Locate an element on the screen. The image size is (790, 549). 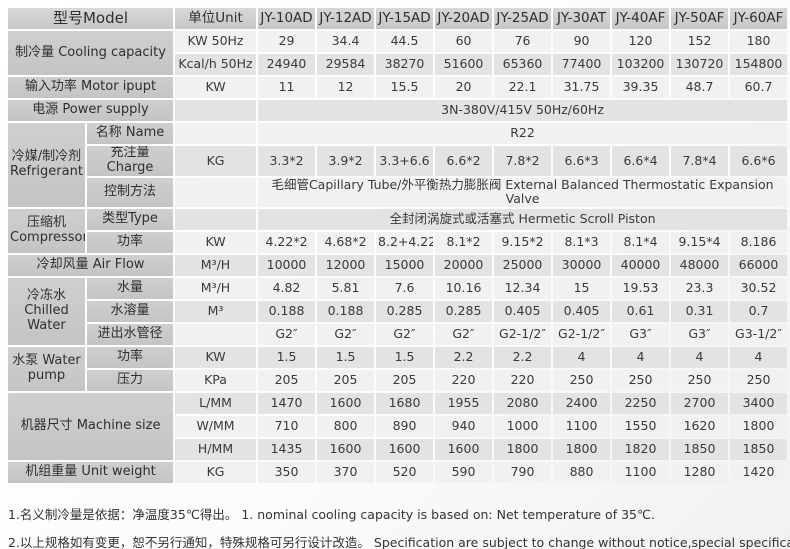
sub-label-cell: 名称 Name is located at coordinates (130, 133).